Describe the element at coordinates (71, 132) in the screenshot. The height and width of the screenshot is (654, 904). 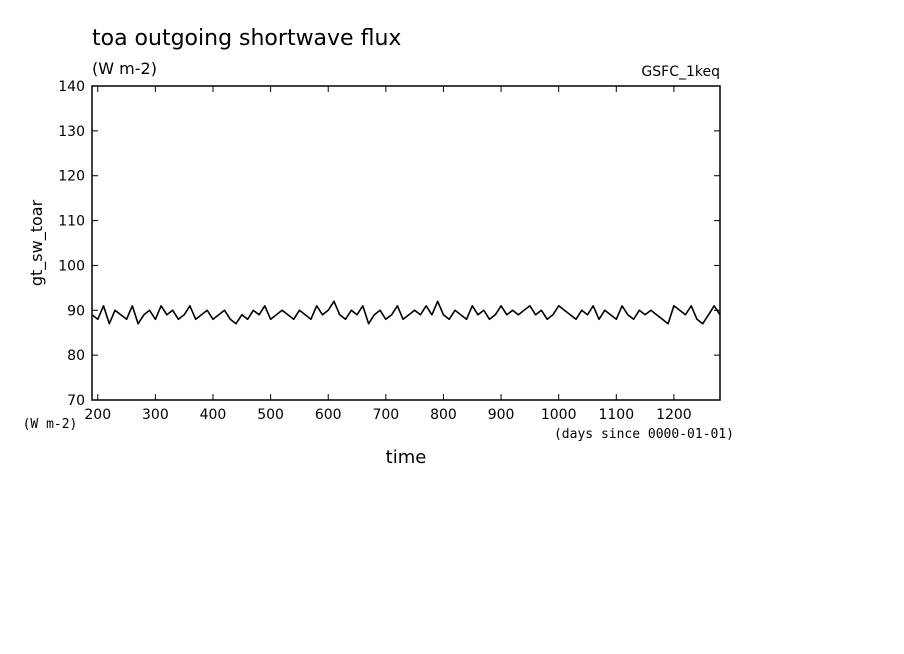
I see `y-tick-label: 130` at that location.